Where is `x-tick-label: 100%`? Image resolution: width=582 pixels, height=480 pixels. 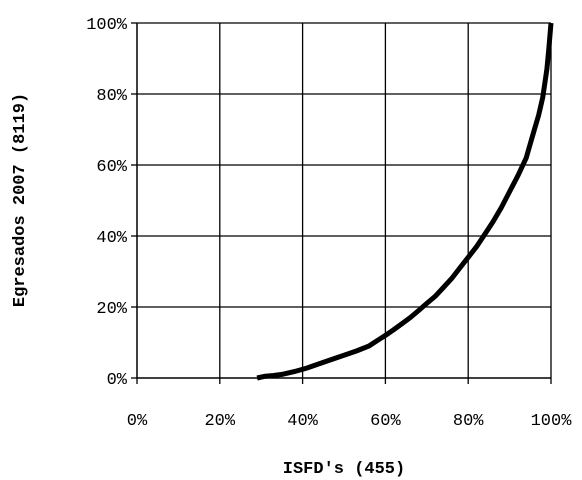
x-tick-label: 100% is located at coordinates (552, 421).